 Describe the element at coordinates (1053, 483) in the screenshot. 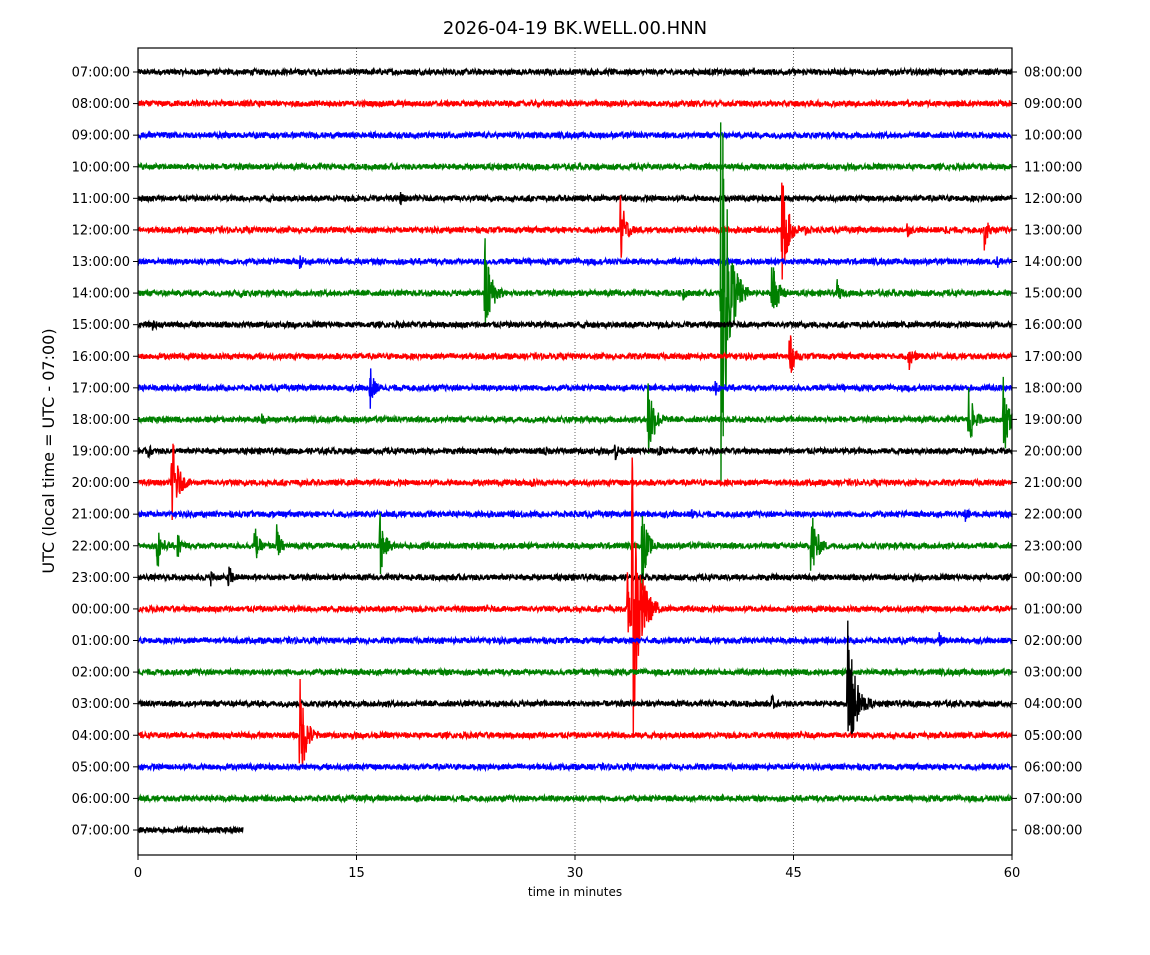

I see `y-tick-label-right: 21:00:00` at that location.